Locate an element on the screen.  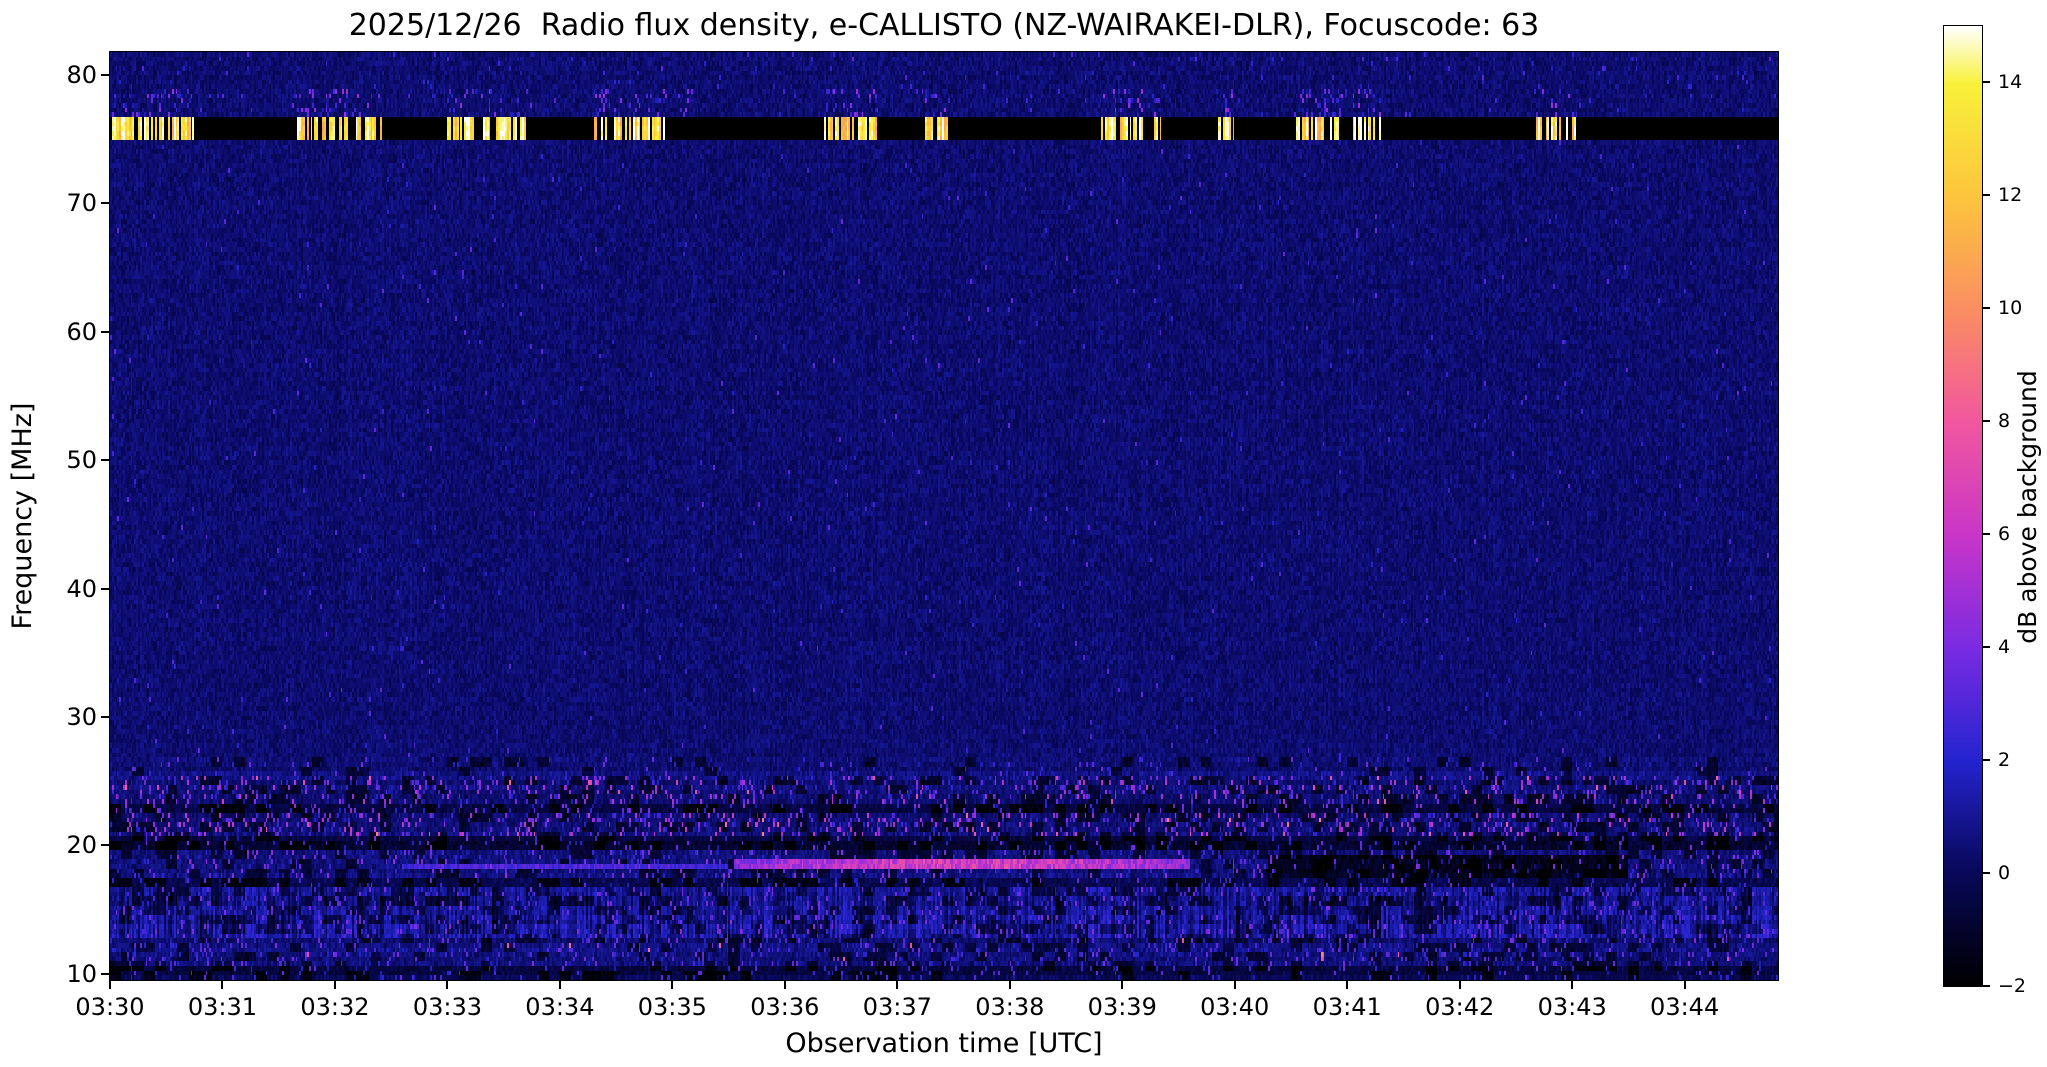
y-tick-label: 40 is located at coordinates (81, 588).